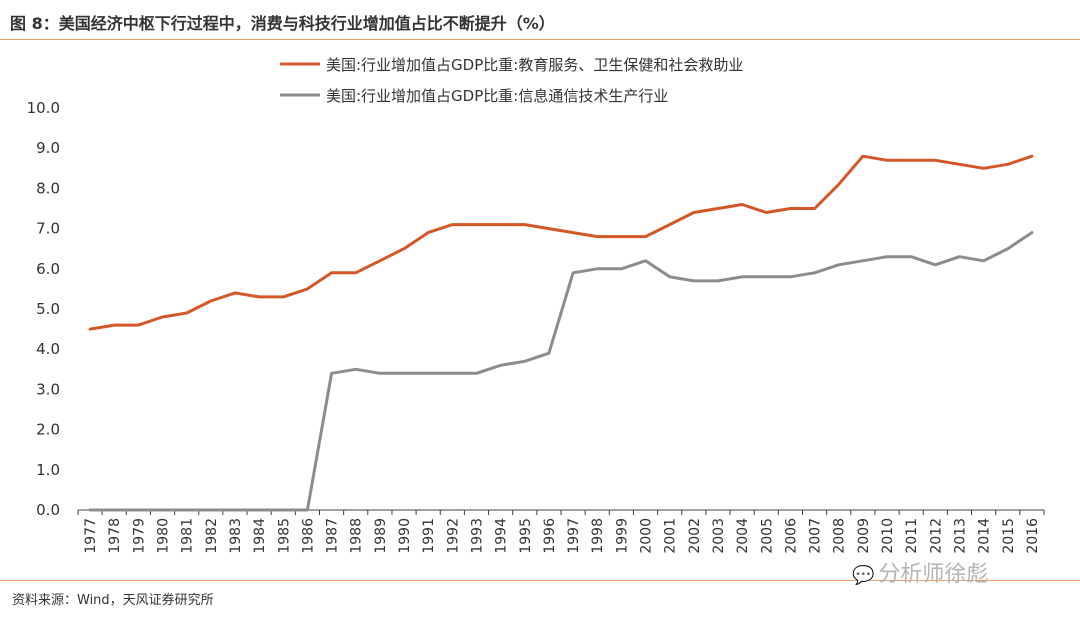  I want to click on y-tick-label: 7.0, so click(48, 229).